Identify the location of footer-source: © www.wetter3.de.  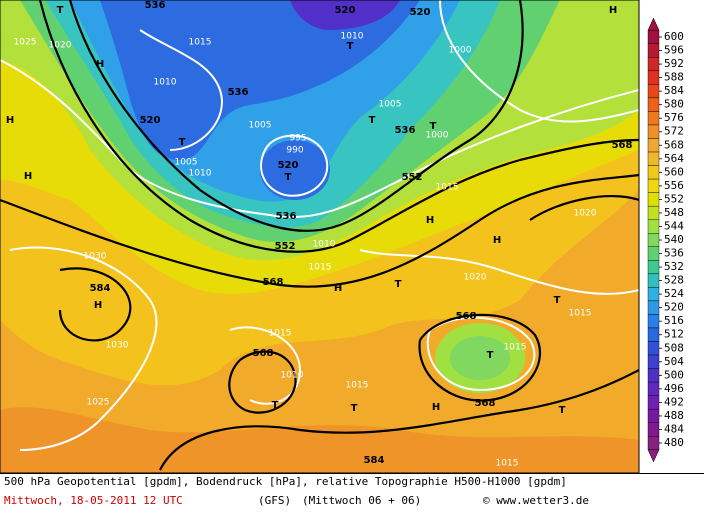
(536, 500).